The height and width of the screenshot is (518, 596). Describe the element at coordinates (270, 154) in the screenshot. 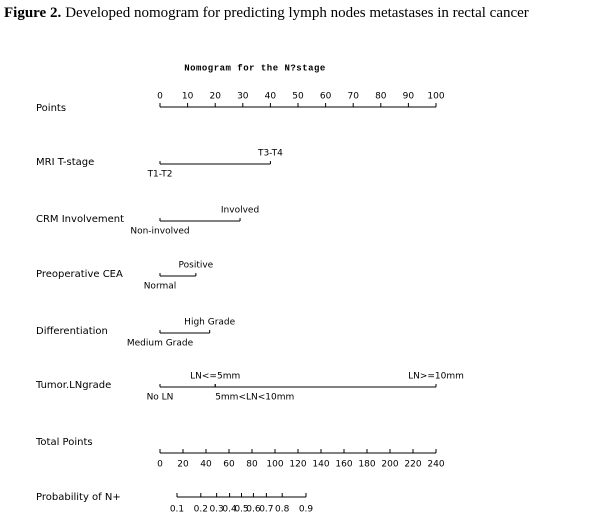

I see `level-label: T3-T4` at that location.